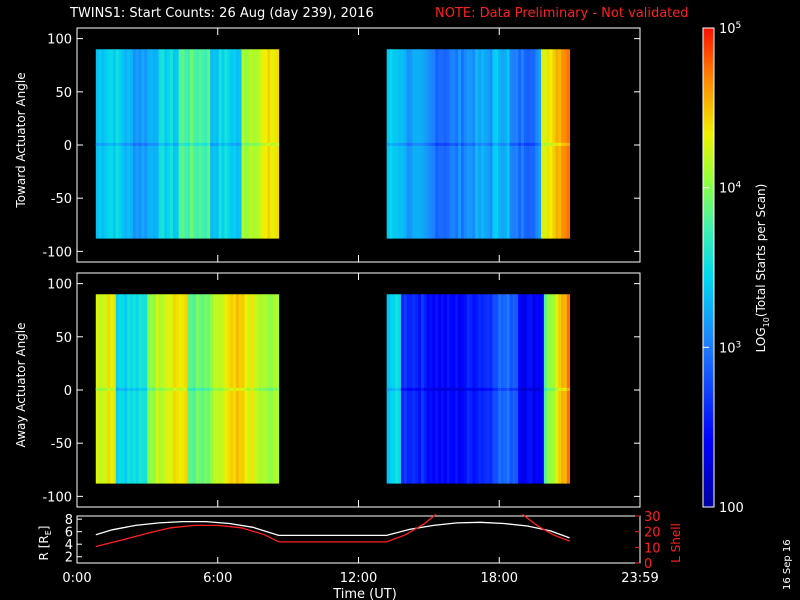 The width and height of the screenshot is (800, 600). Describe the element at coordinates (57, 252) in the screenshot. I see `y-tick-label: -100` at that location.